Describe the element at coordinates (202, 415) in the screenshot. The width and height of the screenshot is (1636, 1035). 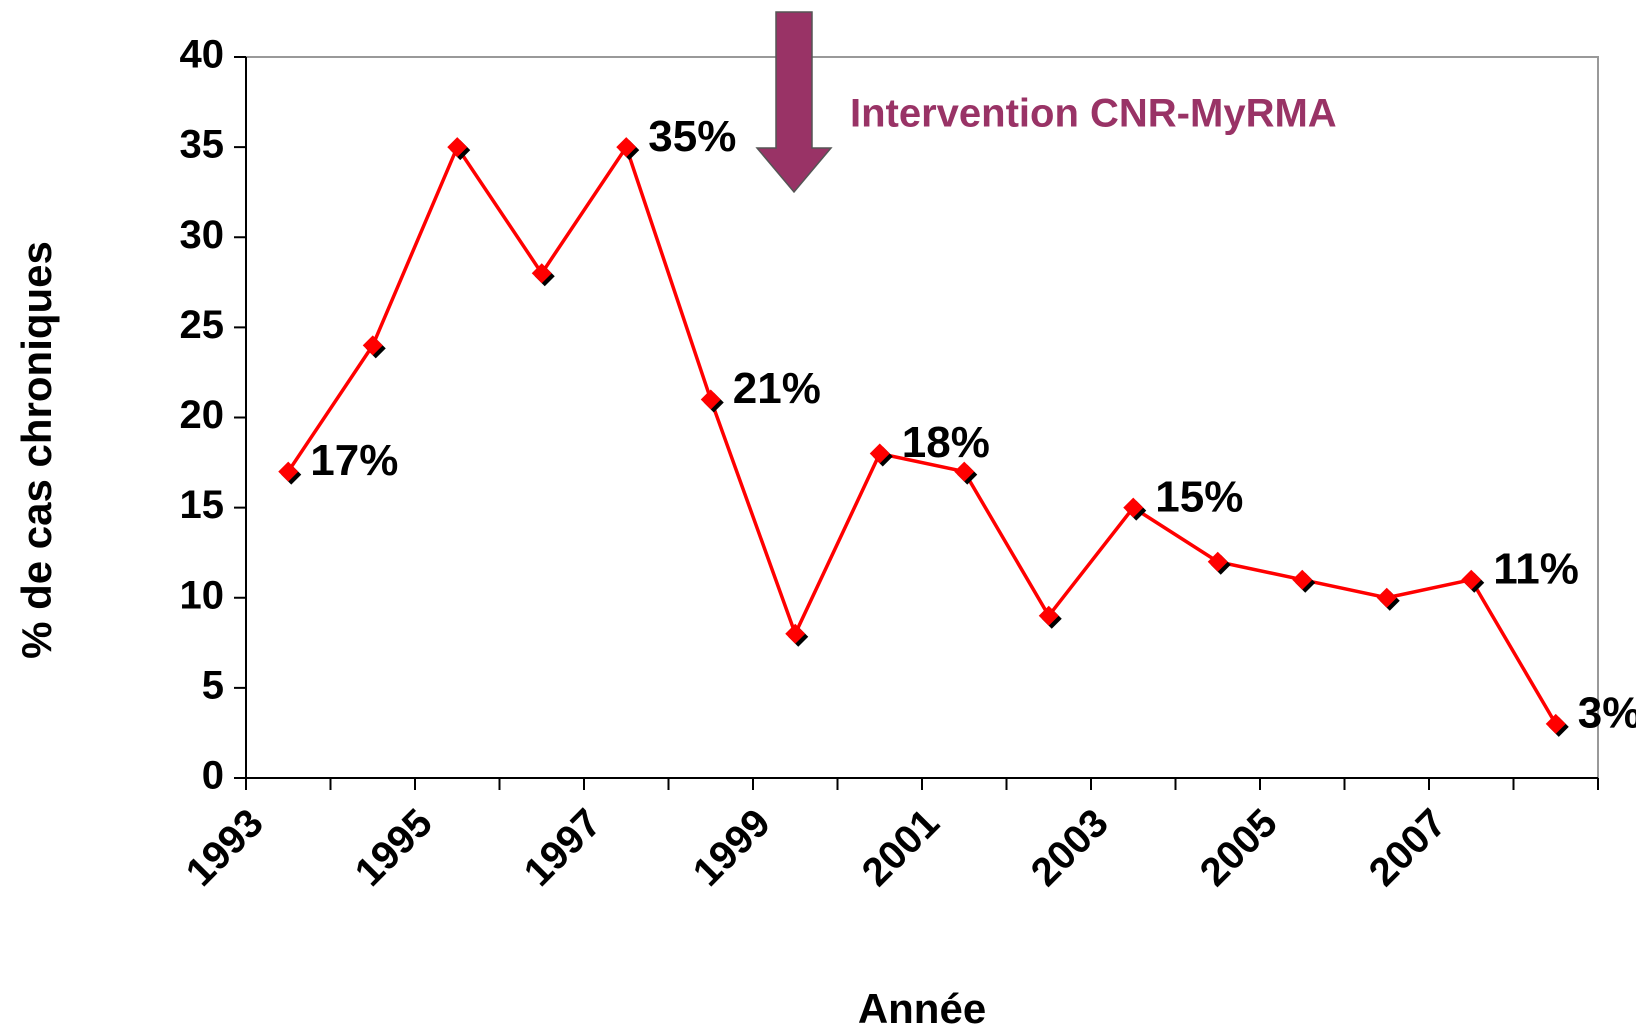
I see `y-tick-label: 20` at that location.